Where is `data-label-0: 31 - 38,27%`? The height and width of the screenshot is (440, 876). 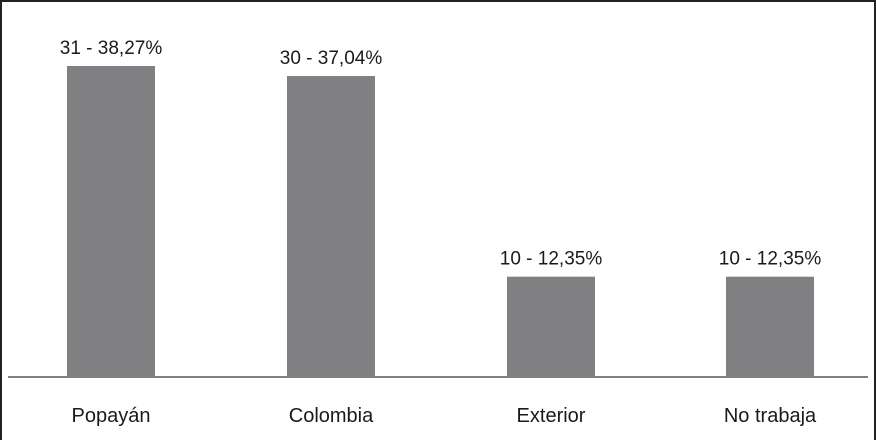
data-label-0: 31 - 38,27% is located at coordinates (111, 48).